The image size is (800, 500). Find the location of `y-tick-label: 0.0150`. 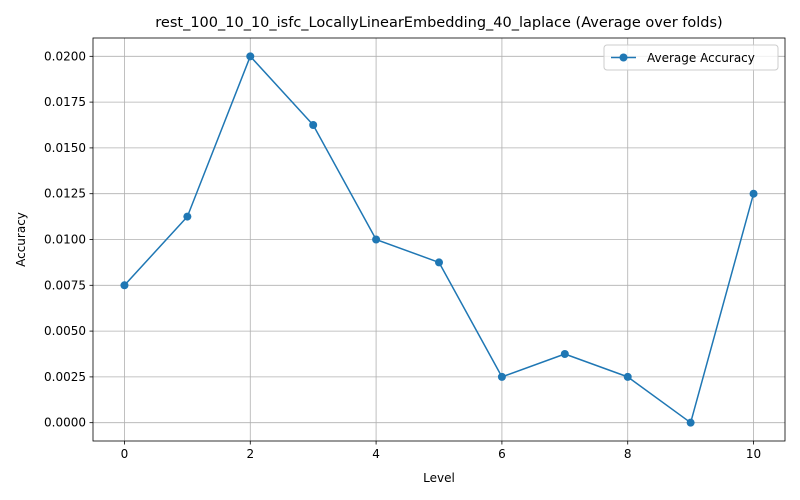

y-tick-label: 0.0150 is located at coordinates (65, 148).